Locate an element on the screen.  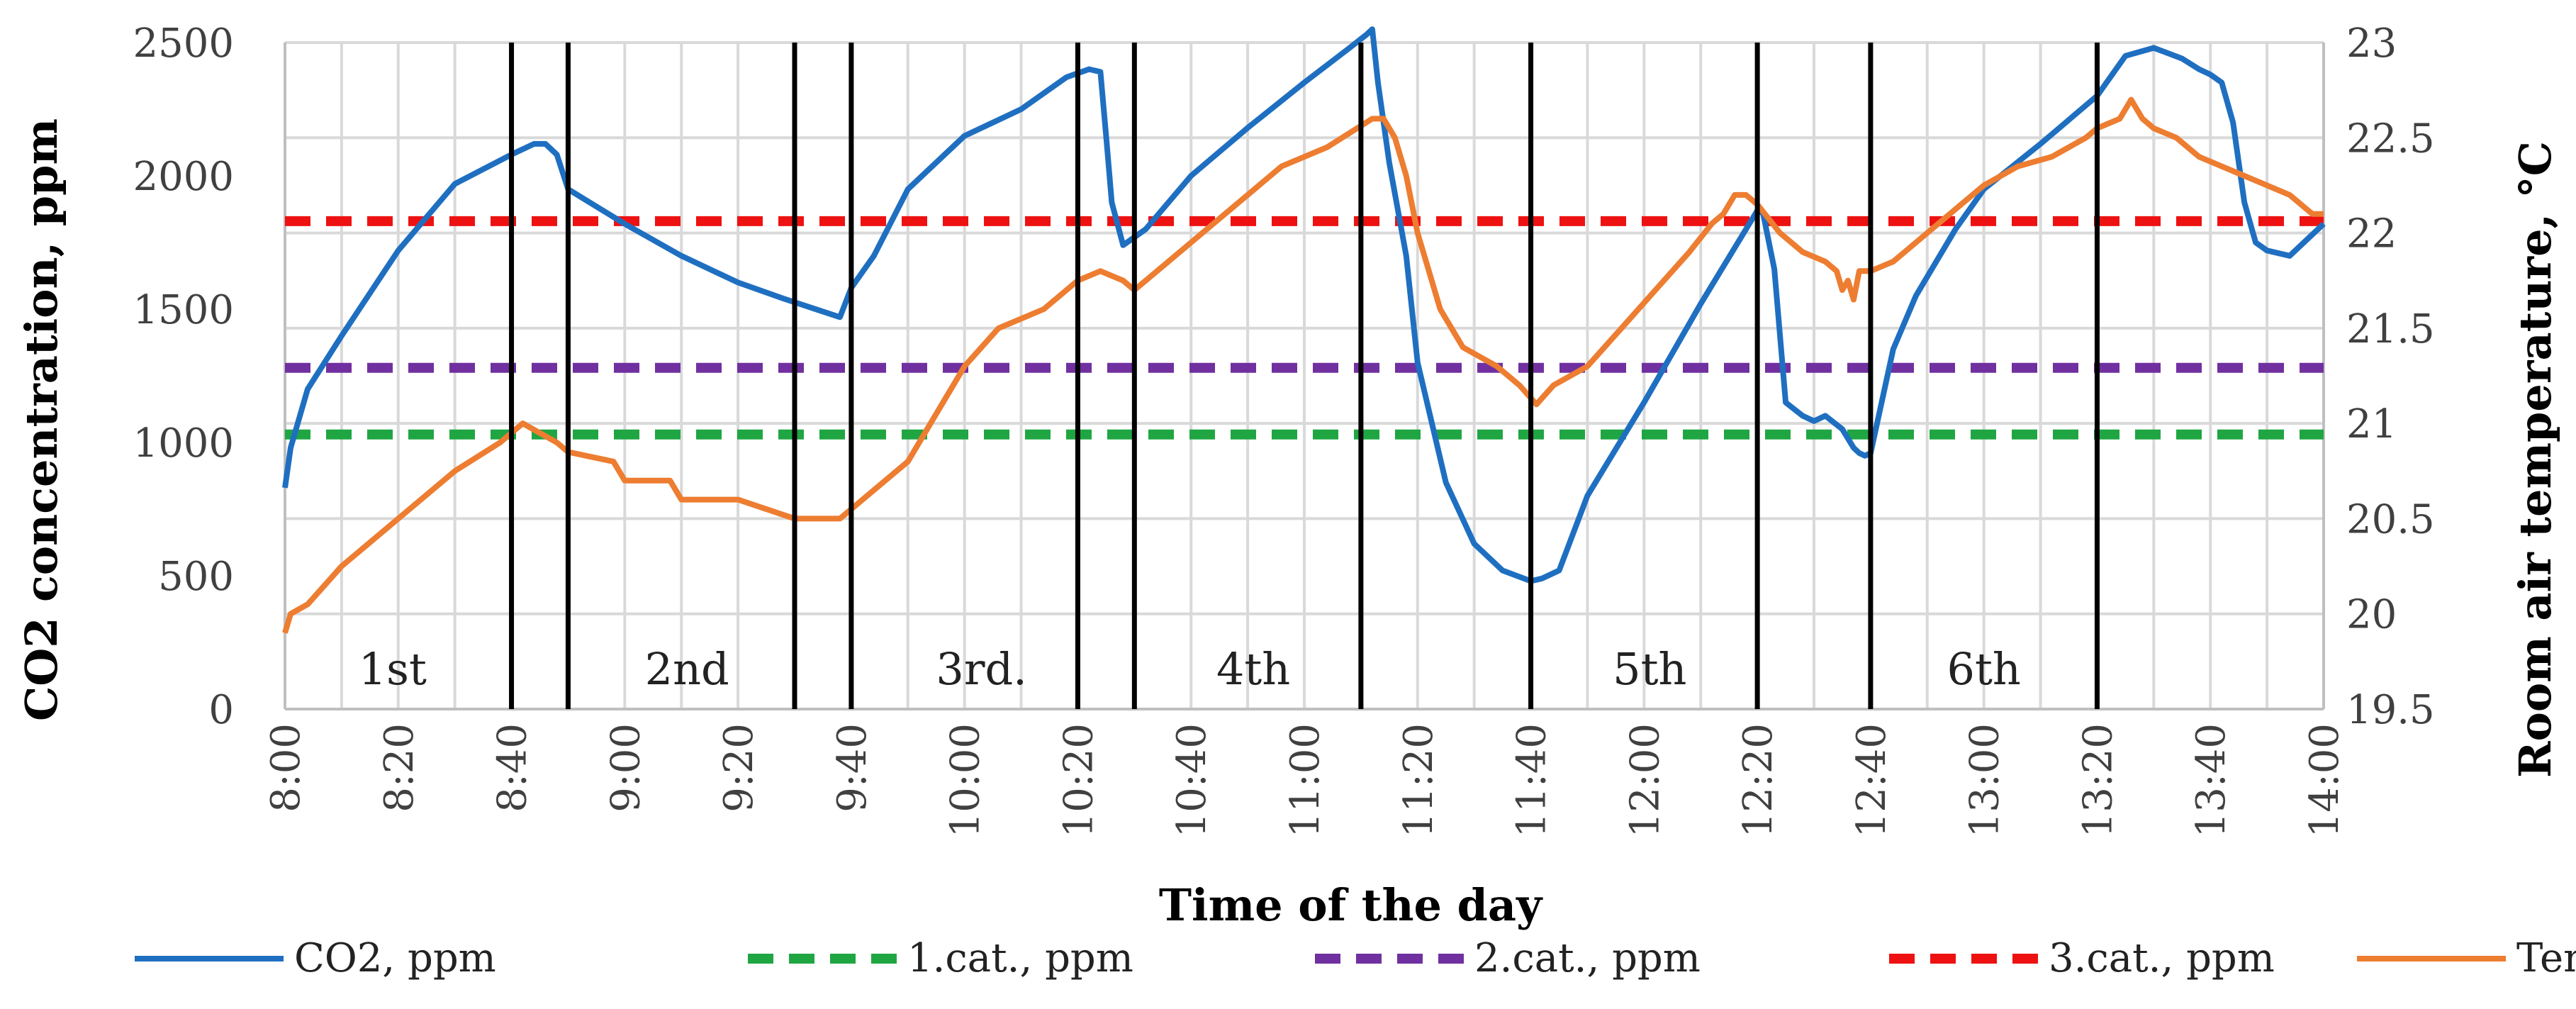
x-tick: 11:40 is located at coordinates (1532, 780).